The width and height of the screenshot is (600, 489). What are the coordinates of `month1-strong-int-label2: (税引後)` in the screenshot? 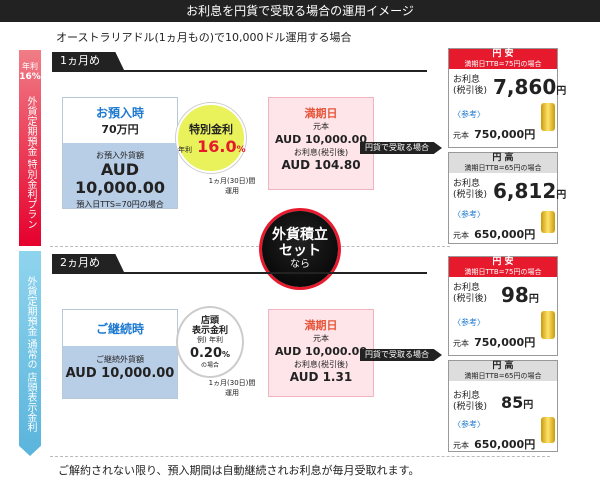 It's located at (470, 195).